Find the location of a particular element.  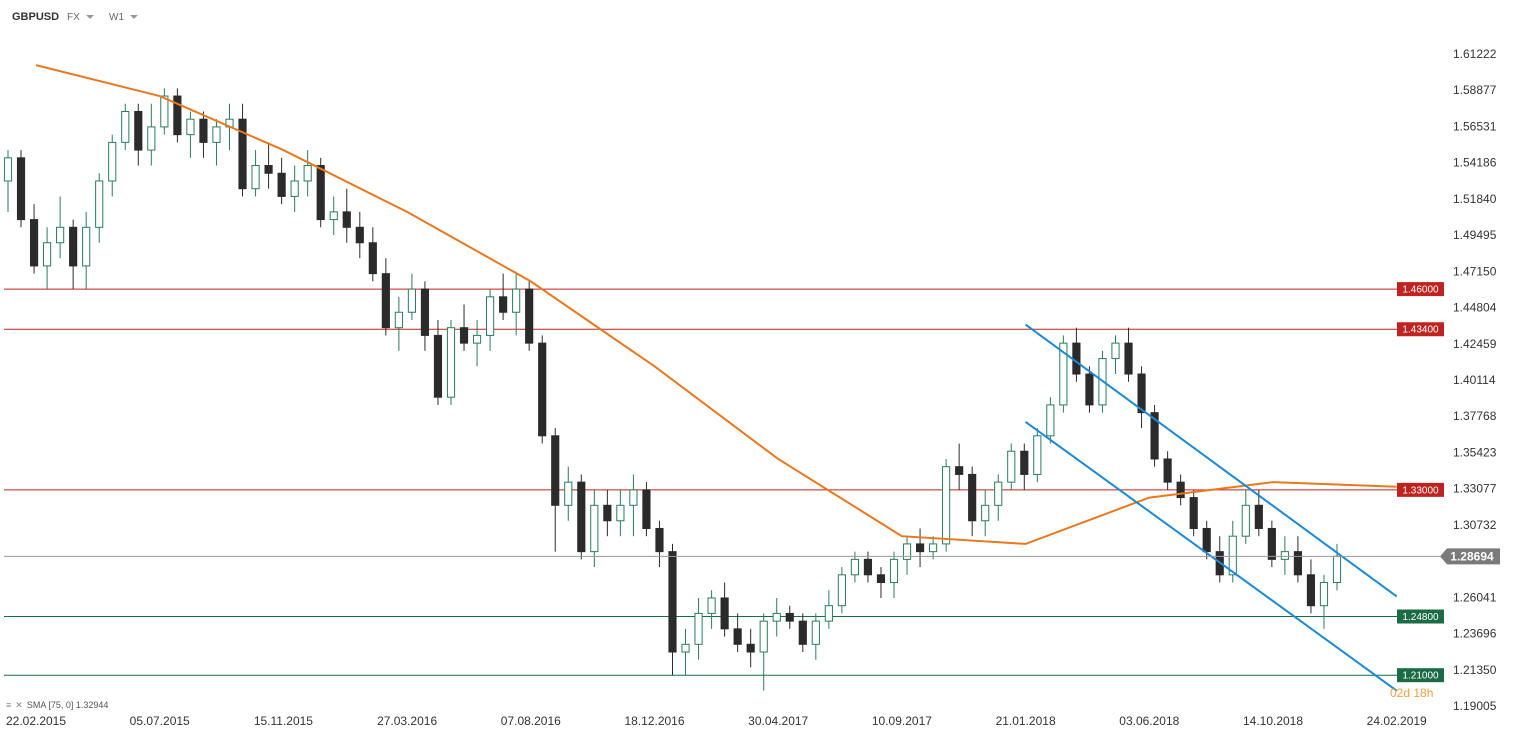

current-price: 1.28694 is located at coordinates (752, 556).